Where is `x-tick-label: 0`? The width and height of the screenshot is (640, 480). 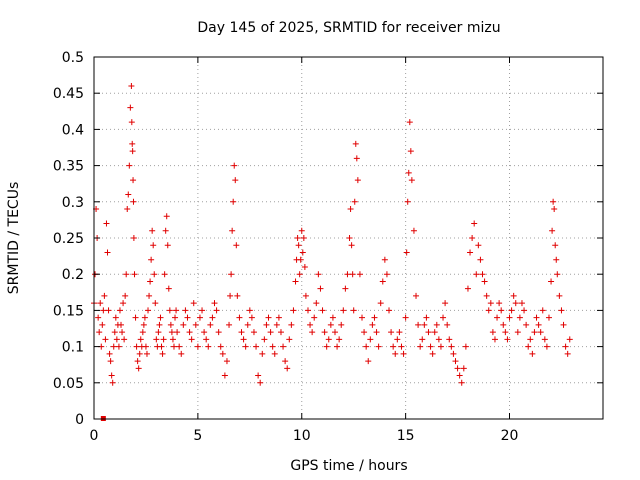 x-tick-label: 0 is located at coordinates (94, 436).